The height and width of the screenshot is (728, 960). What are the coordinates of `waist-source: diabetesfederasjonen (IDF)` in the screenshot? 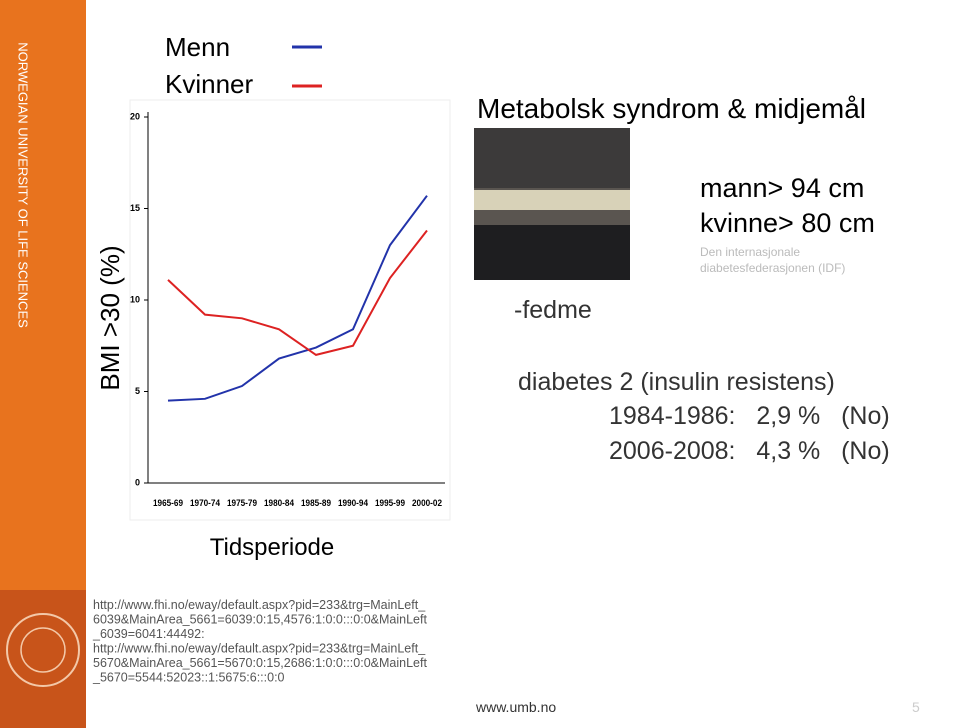 It's located at (772, 268).